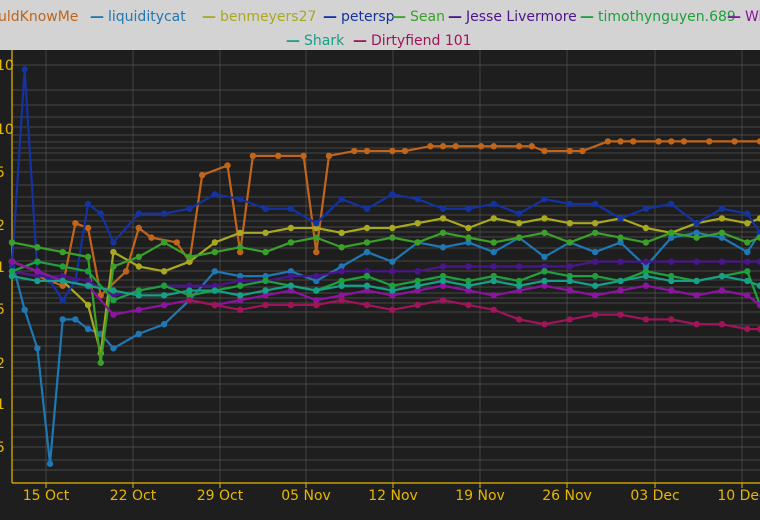  I want to click on x-tick-label: 10 Dec, so click(738, 496).